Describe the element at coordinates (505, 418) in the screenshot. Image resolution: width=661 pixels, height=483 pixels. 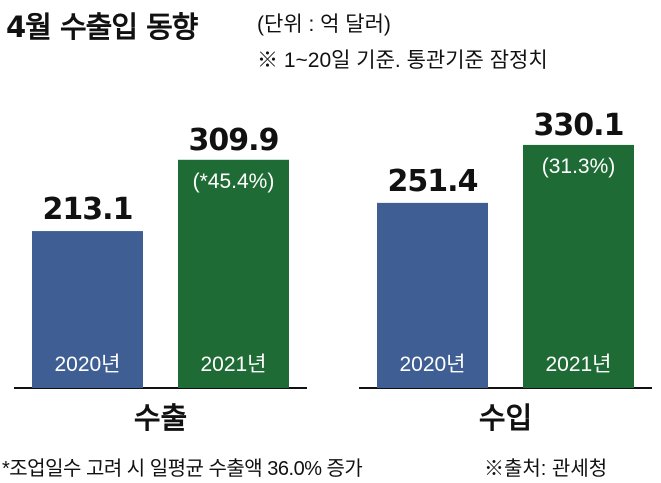
I see `group-label: 수입` at that location.